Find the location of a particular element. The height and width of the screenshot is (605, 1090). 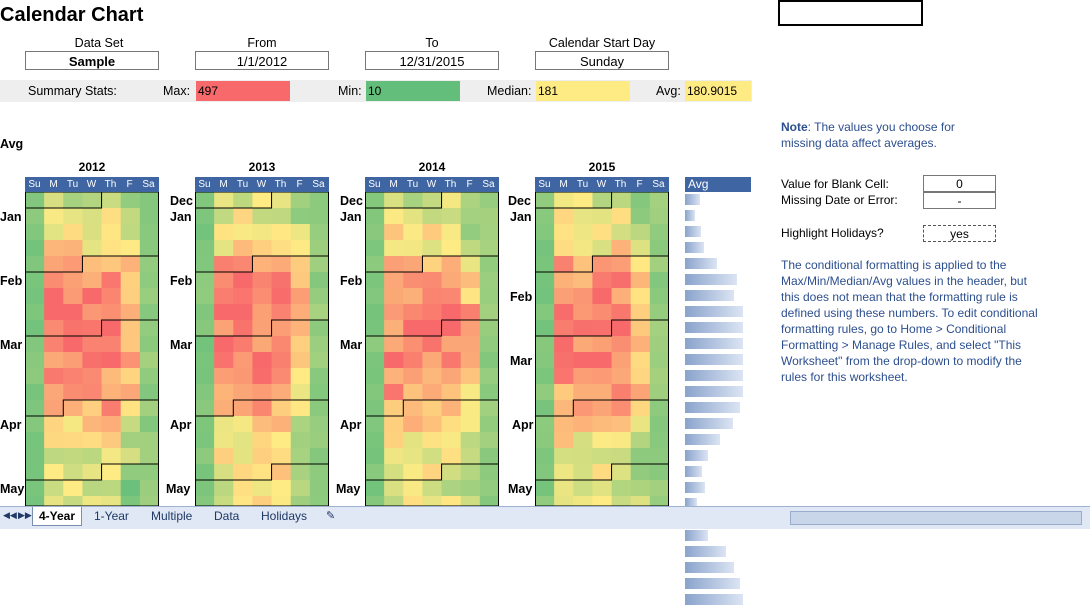

tab-scroll-last-icon: ▶▶ is located at coordinates (25, 515).